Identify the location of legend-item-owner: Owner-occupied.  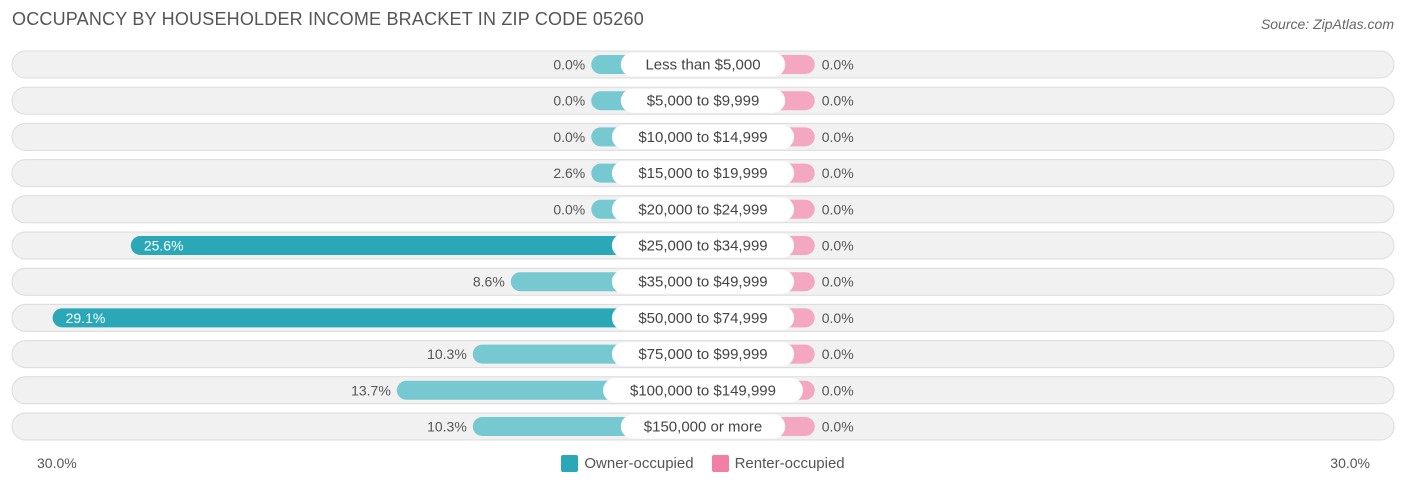
(627, 463).